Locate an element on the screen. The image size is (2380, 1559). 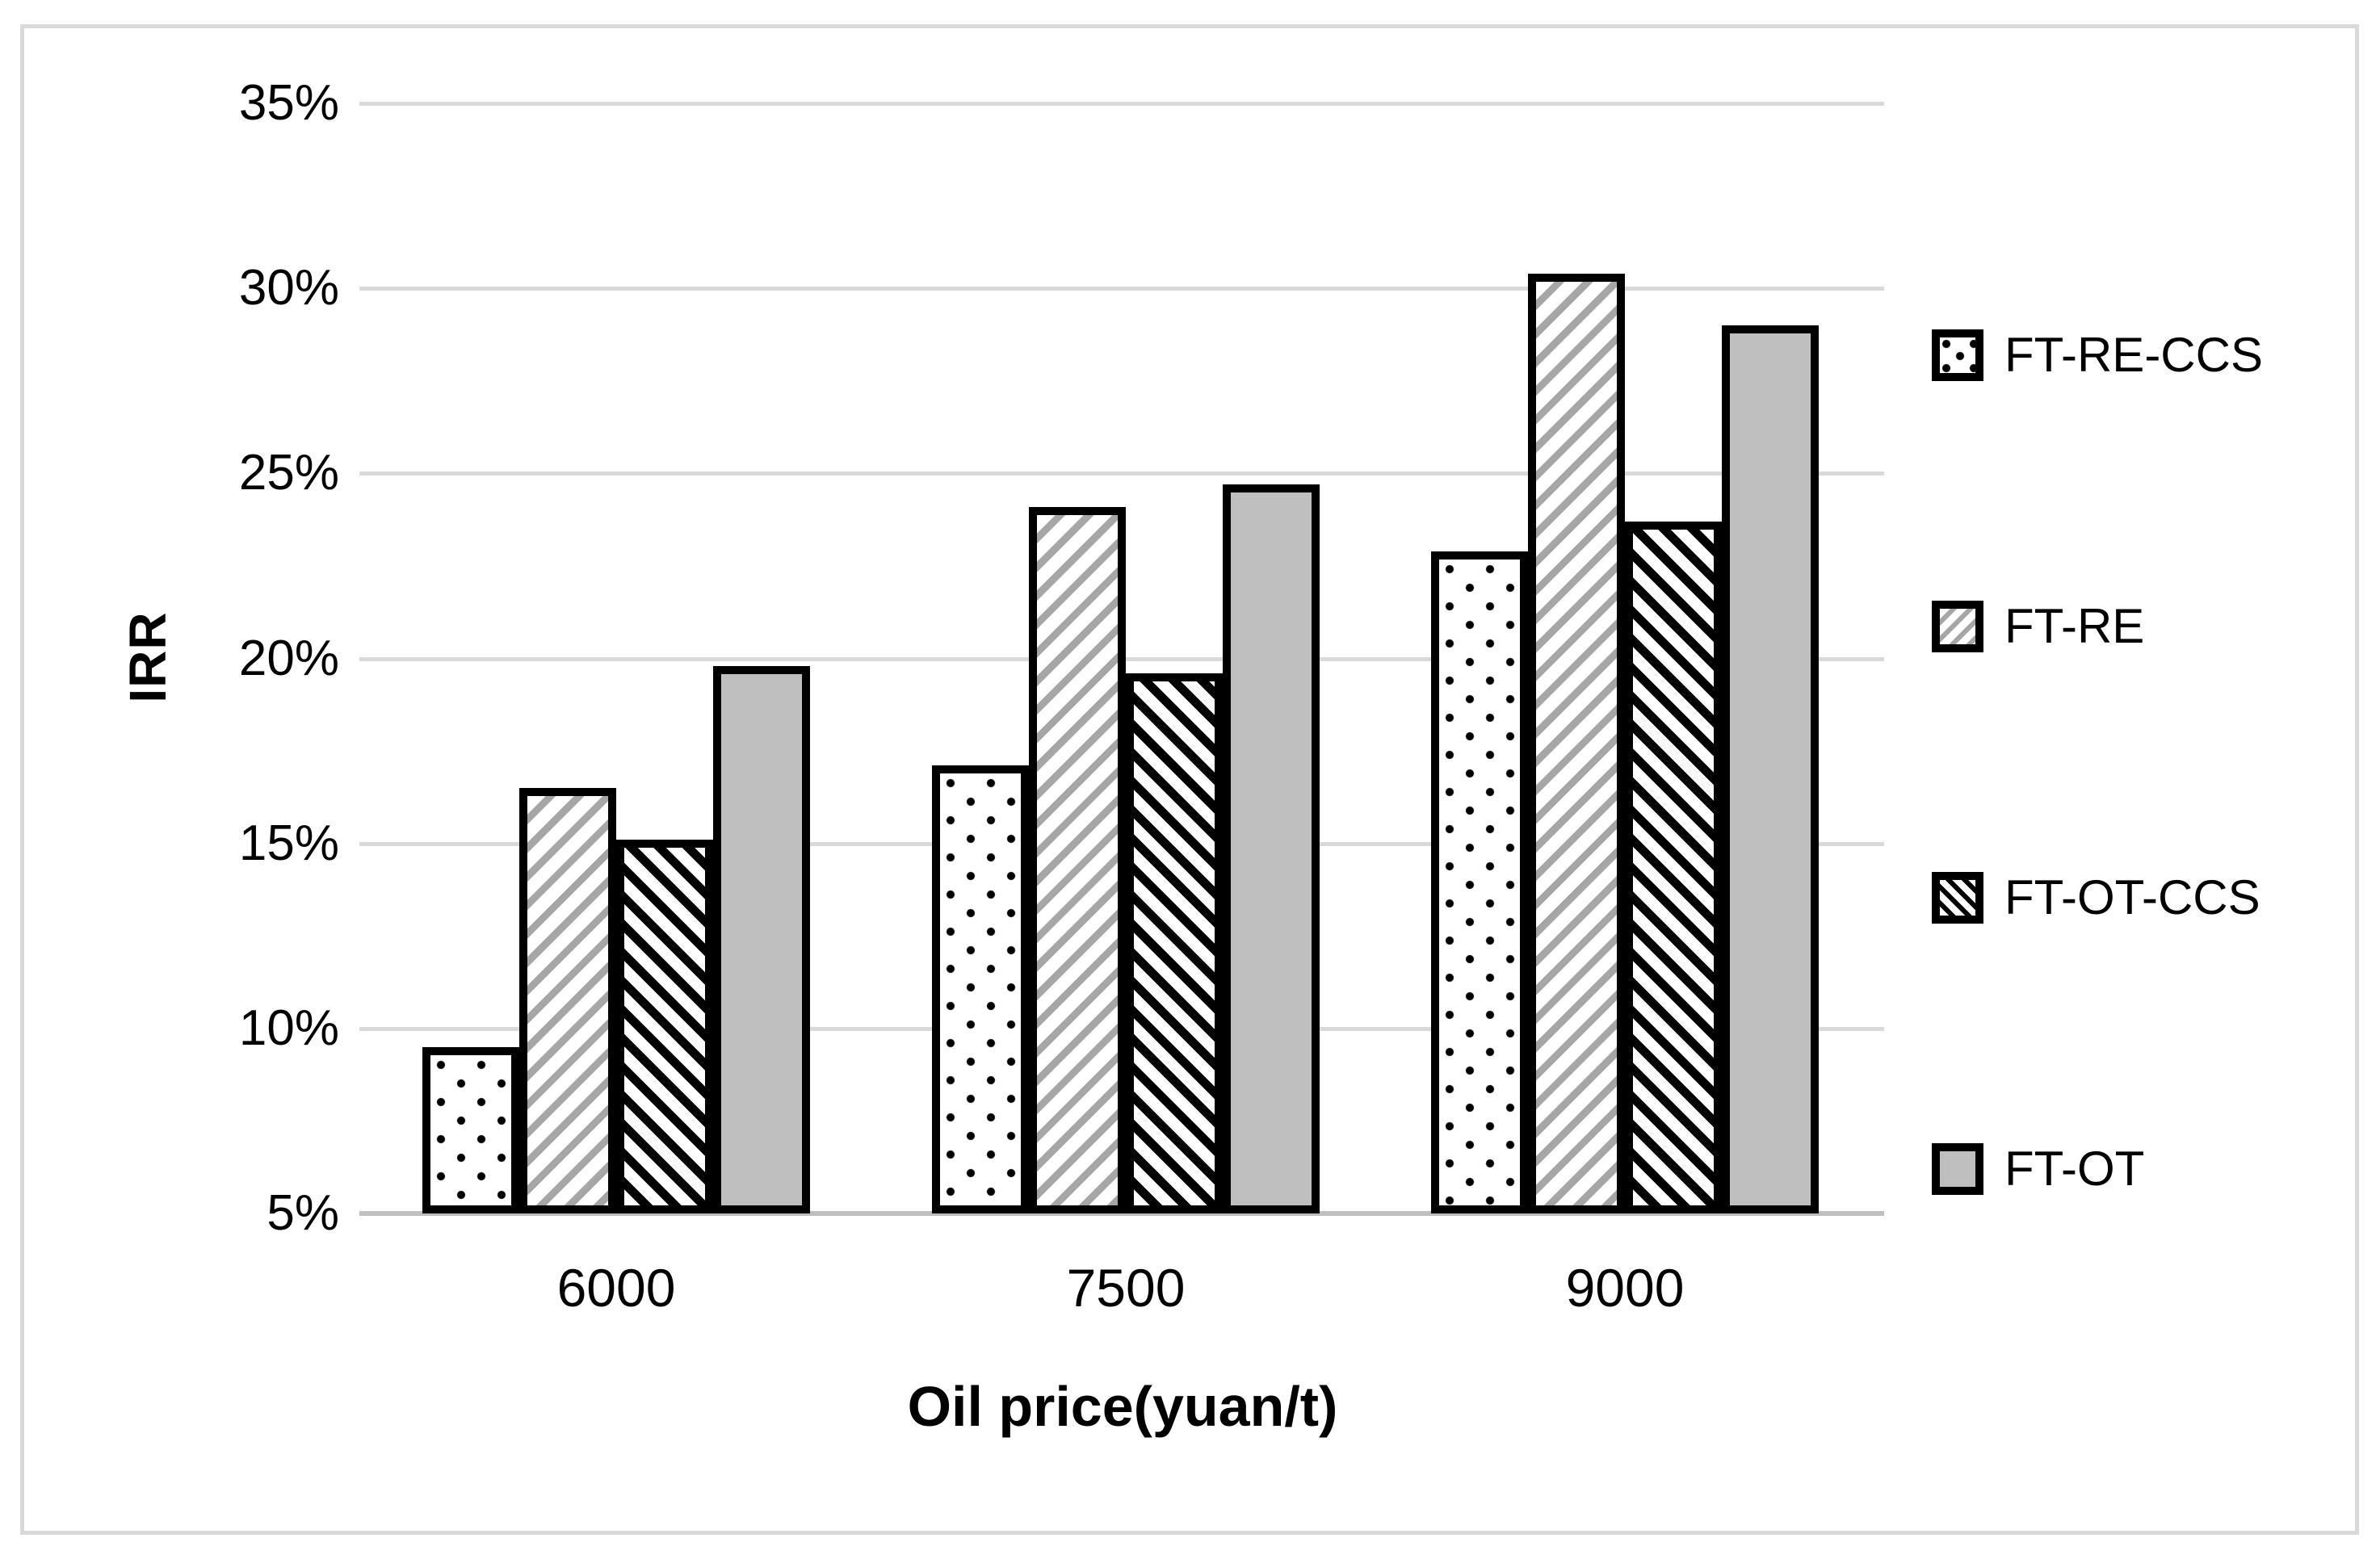
y-tick-label-15: 15% is located at coordinates (288, 843).